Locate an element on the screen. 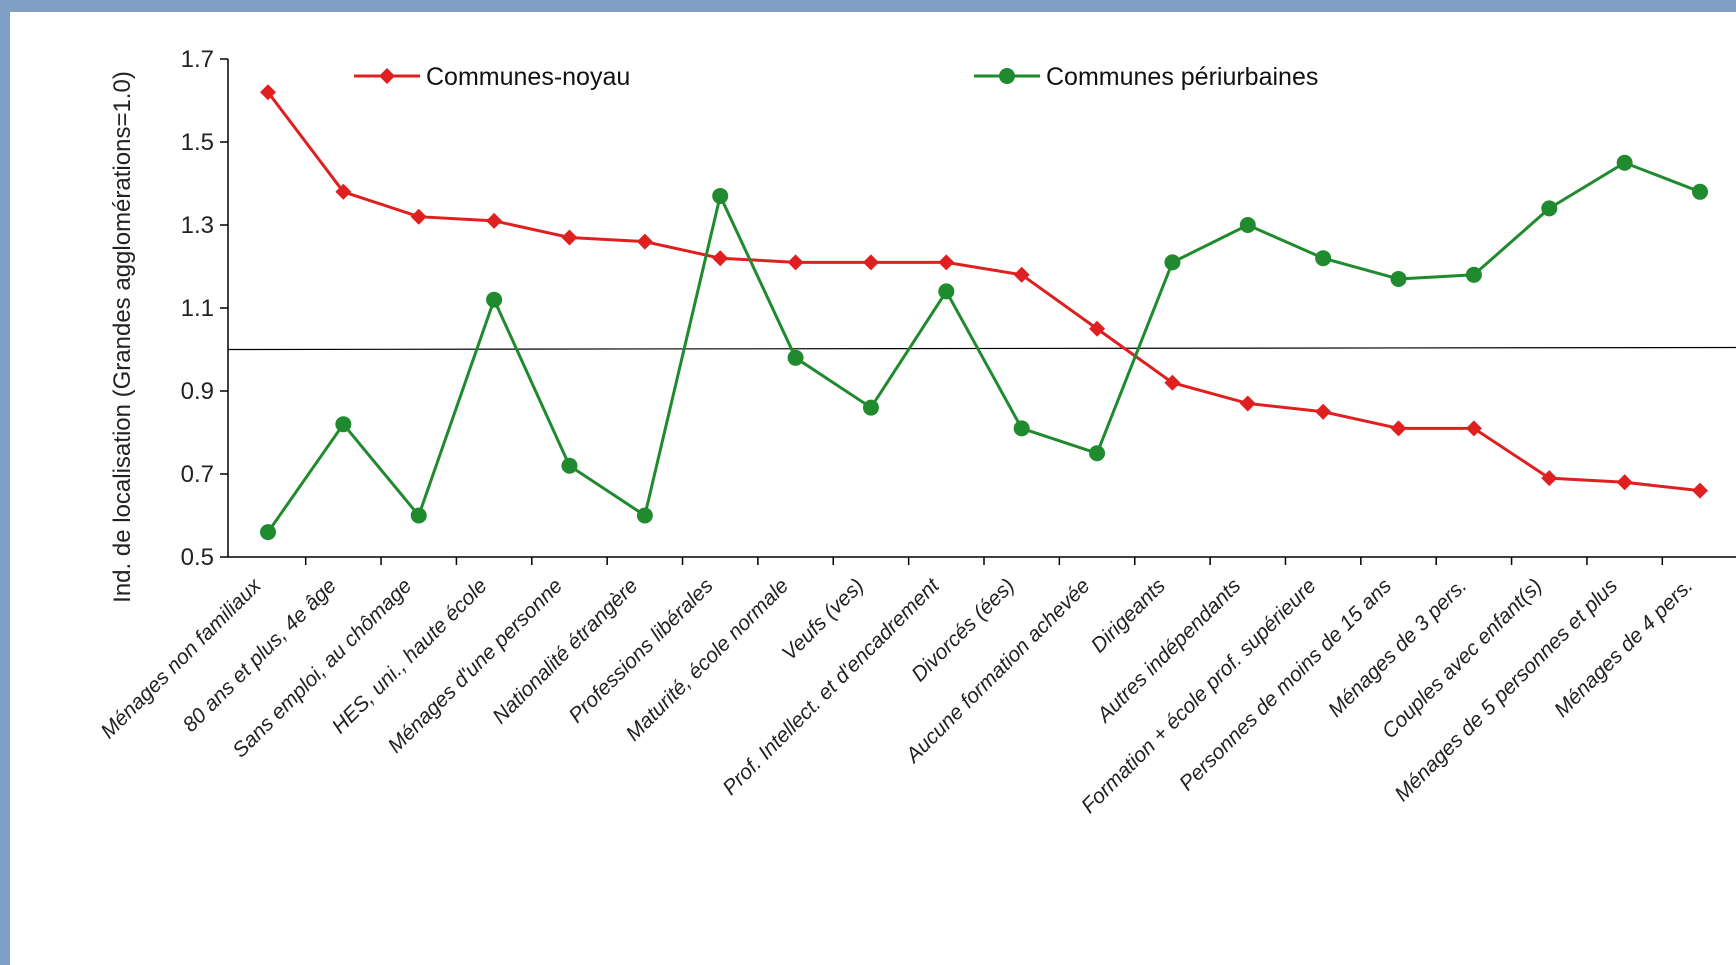 The width and height of the screenshot is (1736, 965). x-tick-label: Nationalité étrangère is located at coordinates (565, 651).